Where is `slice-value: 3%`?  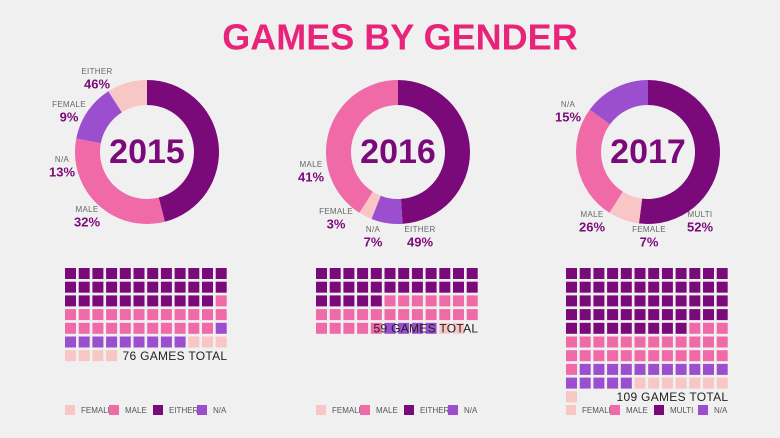 slice-value: 3% is located at coordinates (336, 223).